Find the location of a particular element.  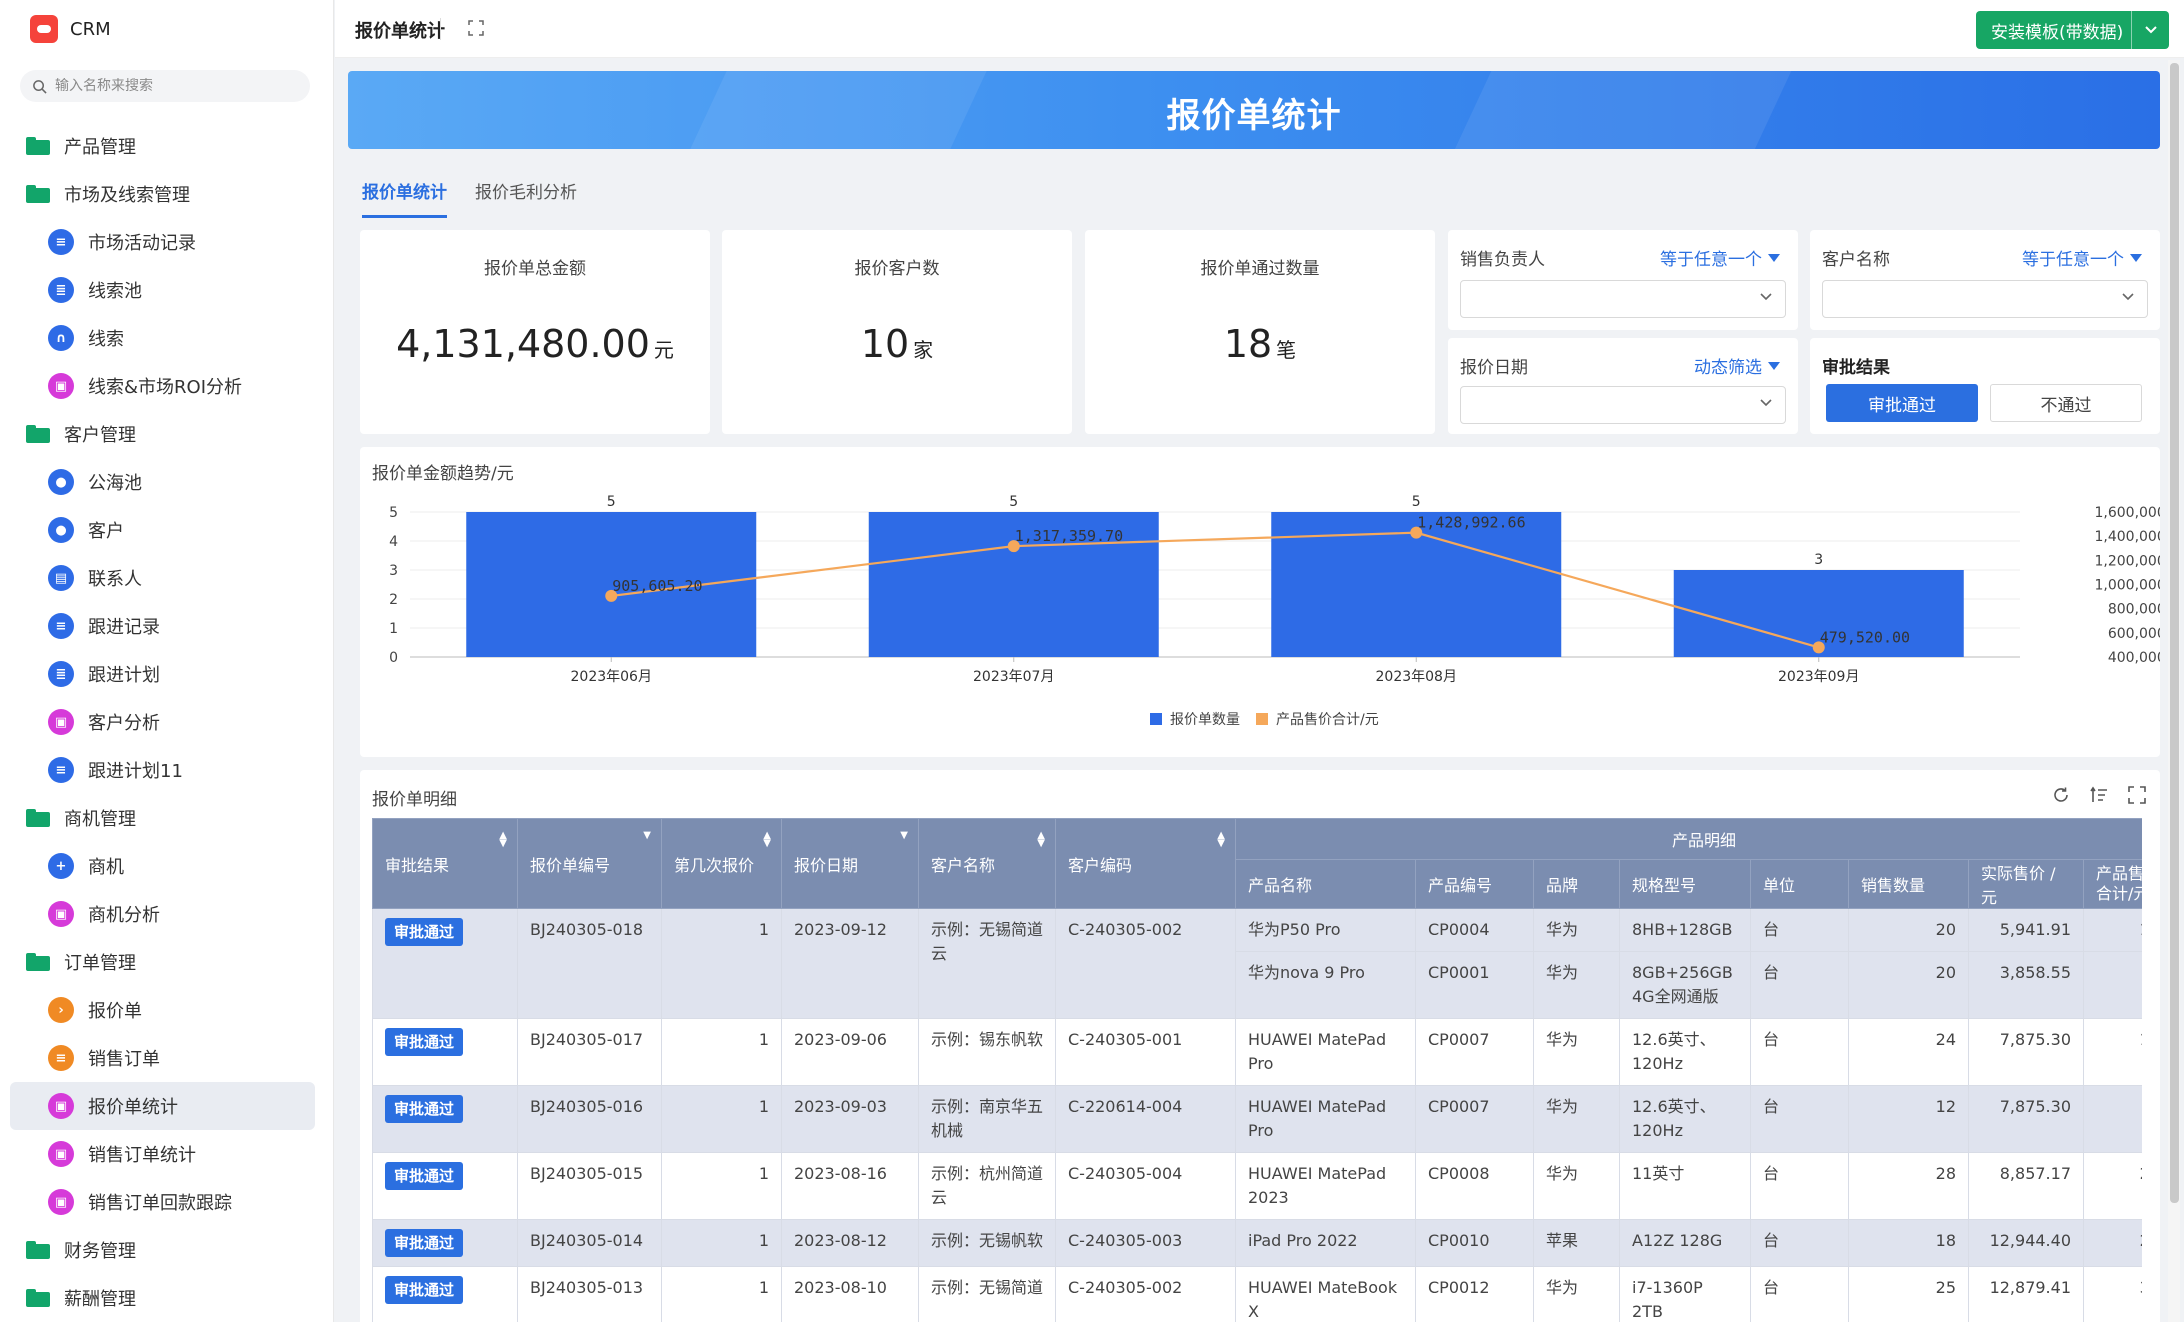

sort-icon is located at coordinates (2099, 795).